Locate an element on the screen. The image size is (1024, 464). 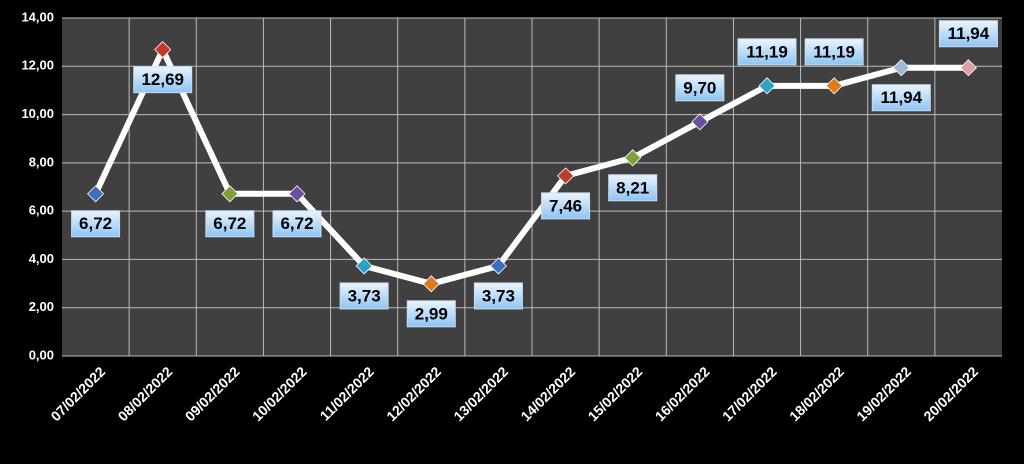
value-label: 12,69 is located at coordinates (162, 79).